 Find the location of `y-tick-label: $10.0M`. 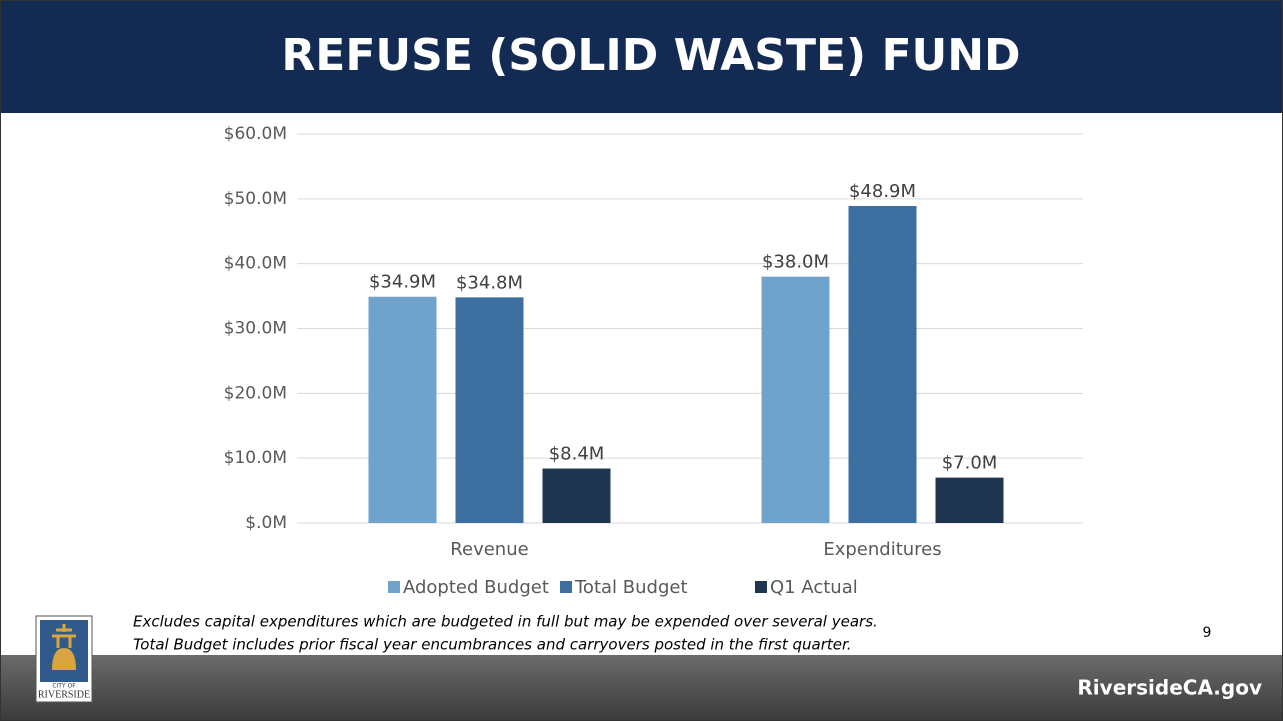

y-tick-label: $10.0M is located at coordinates (255, 458).